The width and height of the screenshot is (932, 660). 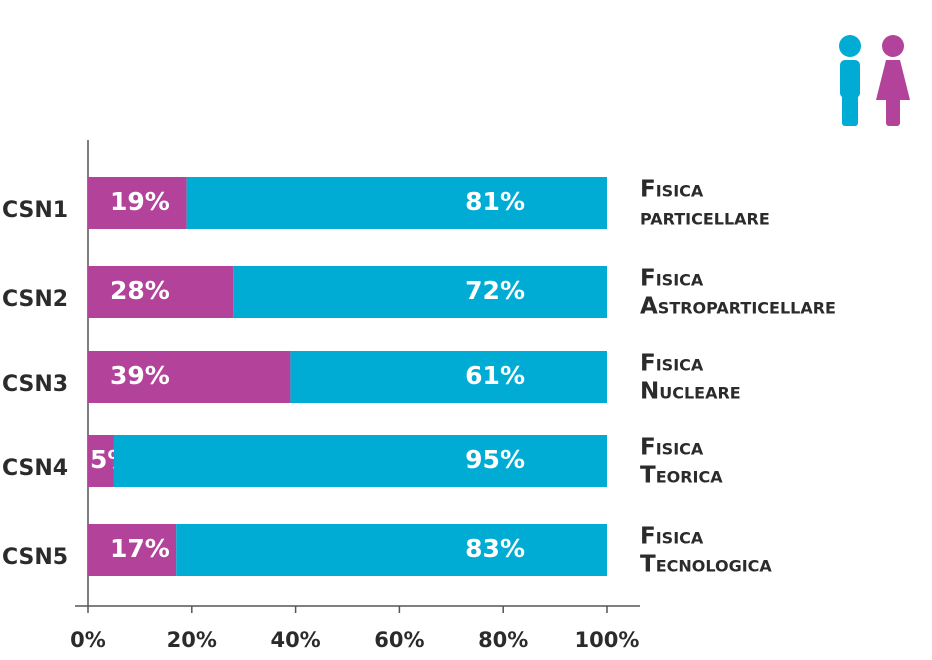 What do you see at coordinates (35, 384) in the screenshot?
I see `category-label: CSN3` at bounding box center [35, 384].